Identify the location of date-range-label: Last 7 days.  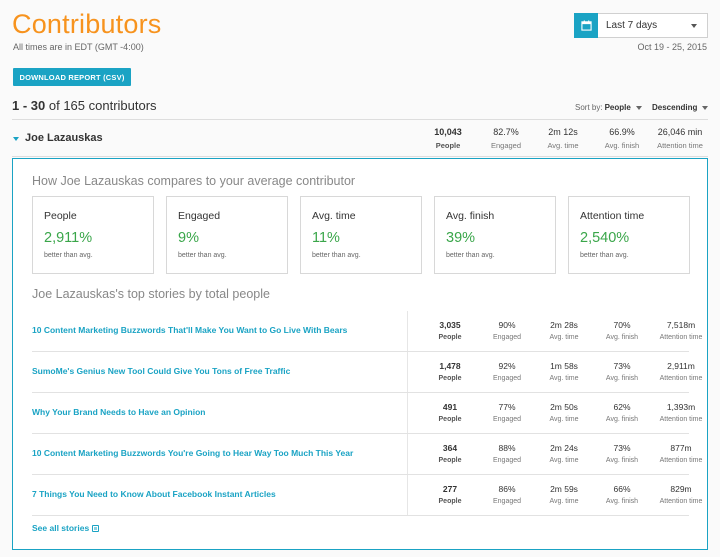
(632, 25).